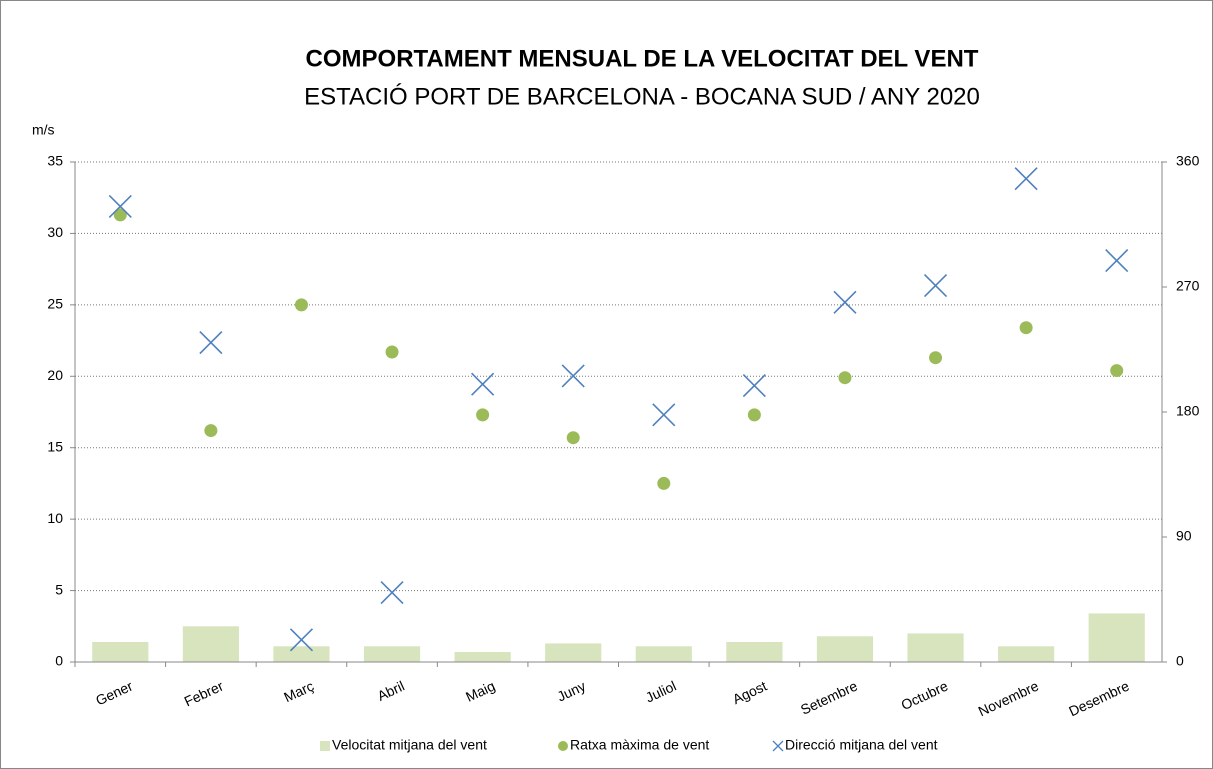 The width and height of the screenshot is (1213, 769). I want to click on y-tick-label: 15, so click(55, 446).